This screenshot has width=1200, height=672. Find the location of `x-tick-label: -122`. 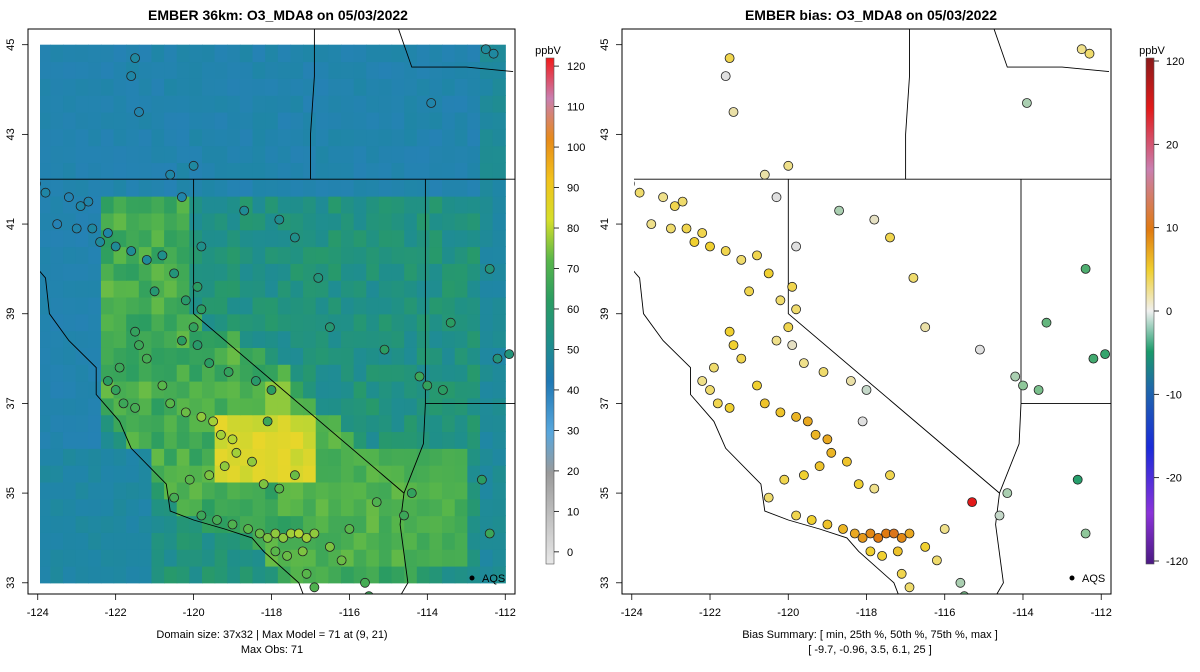

x-tick-label: -122 is located at coordinates (116, 613).